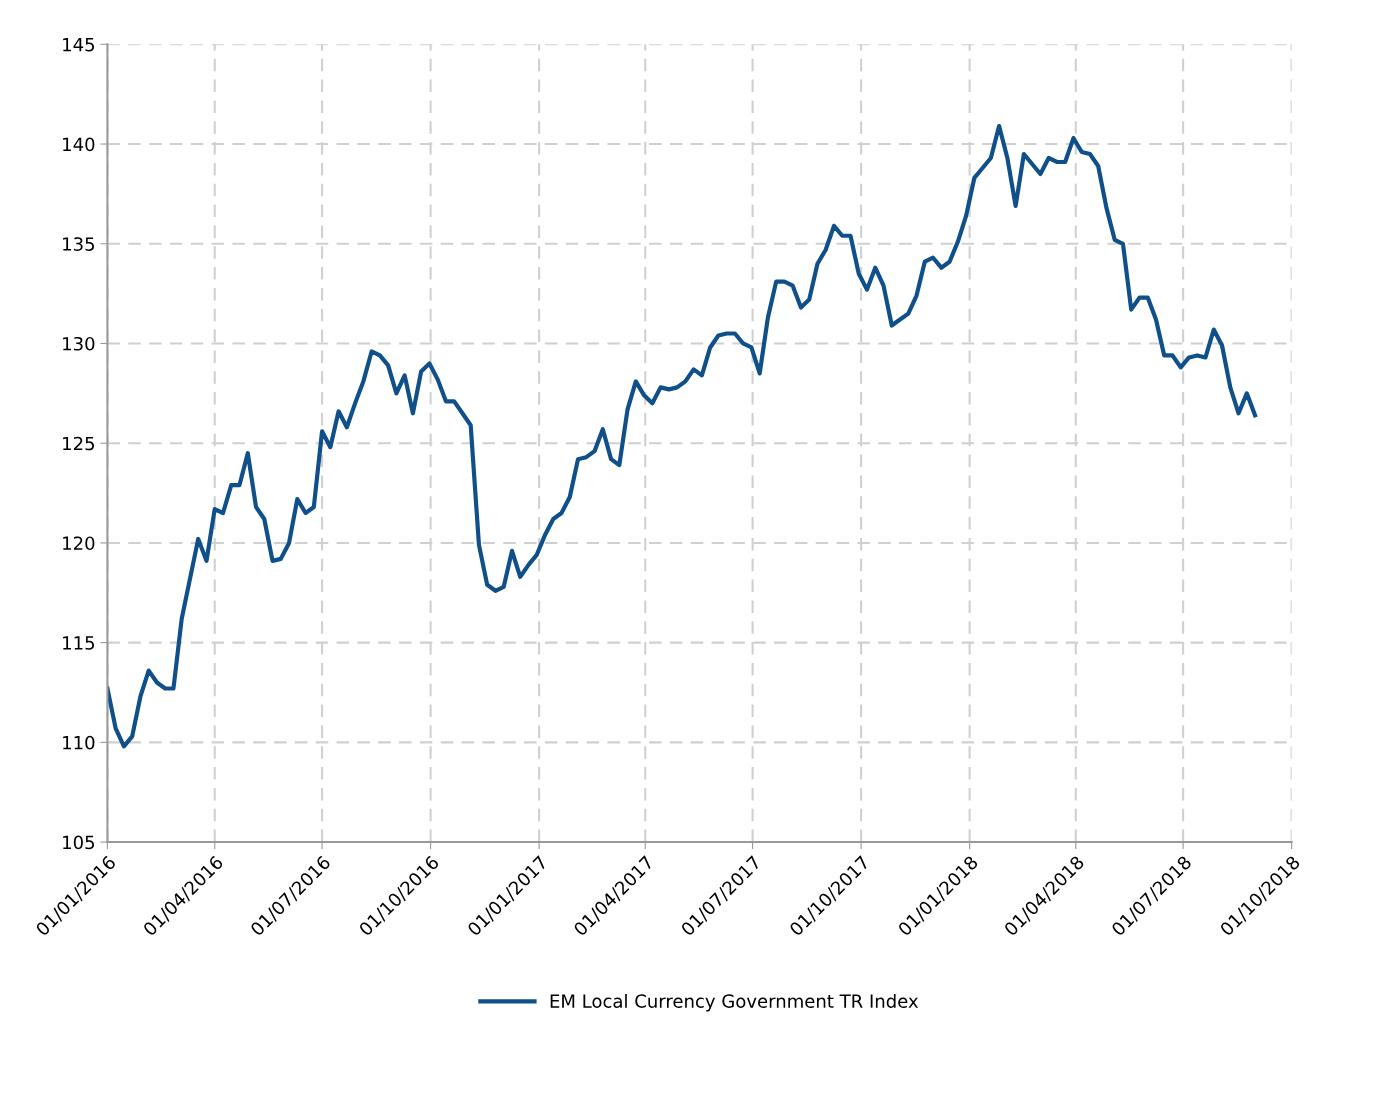 The image size is (1377, 1108). I want to click on y-tick-label: 115, so click(79, 643).